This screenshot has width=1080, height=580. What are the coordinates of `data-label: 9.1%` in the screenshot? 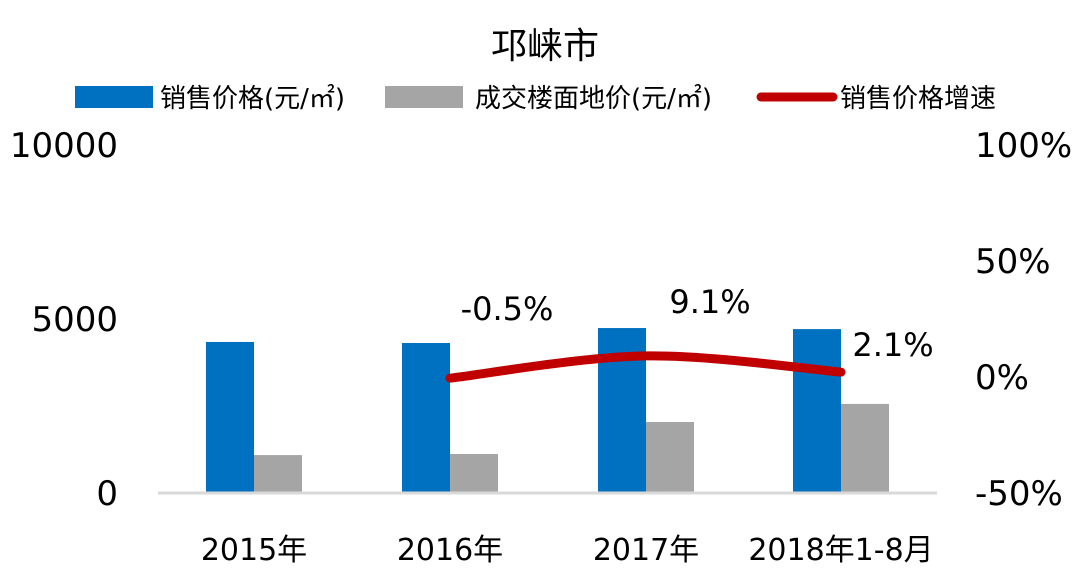 It's located at (709, 302).